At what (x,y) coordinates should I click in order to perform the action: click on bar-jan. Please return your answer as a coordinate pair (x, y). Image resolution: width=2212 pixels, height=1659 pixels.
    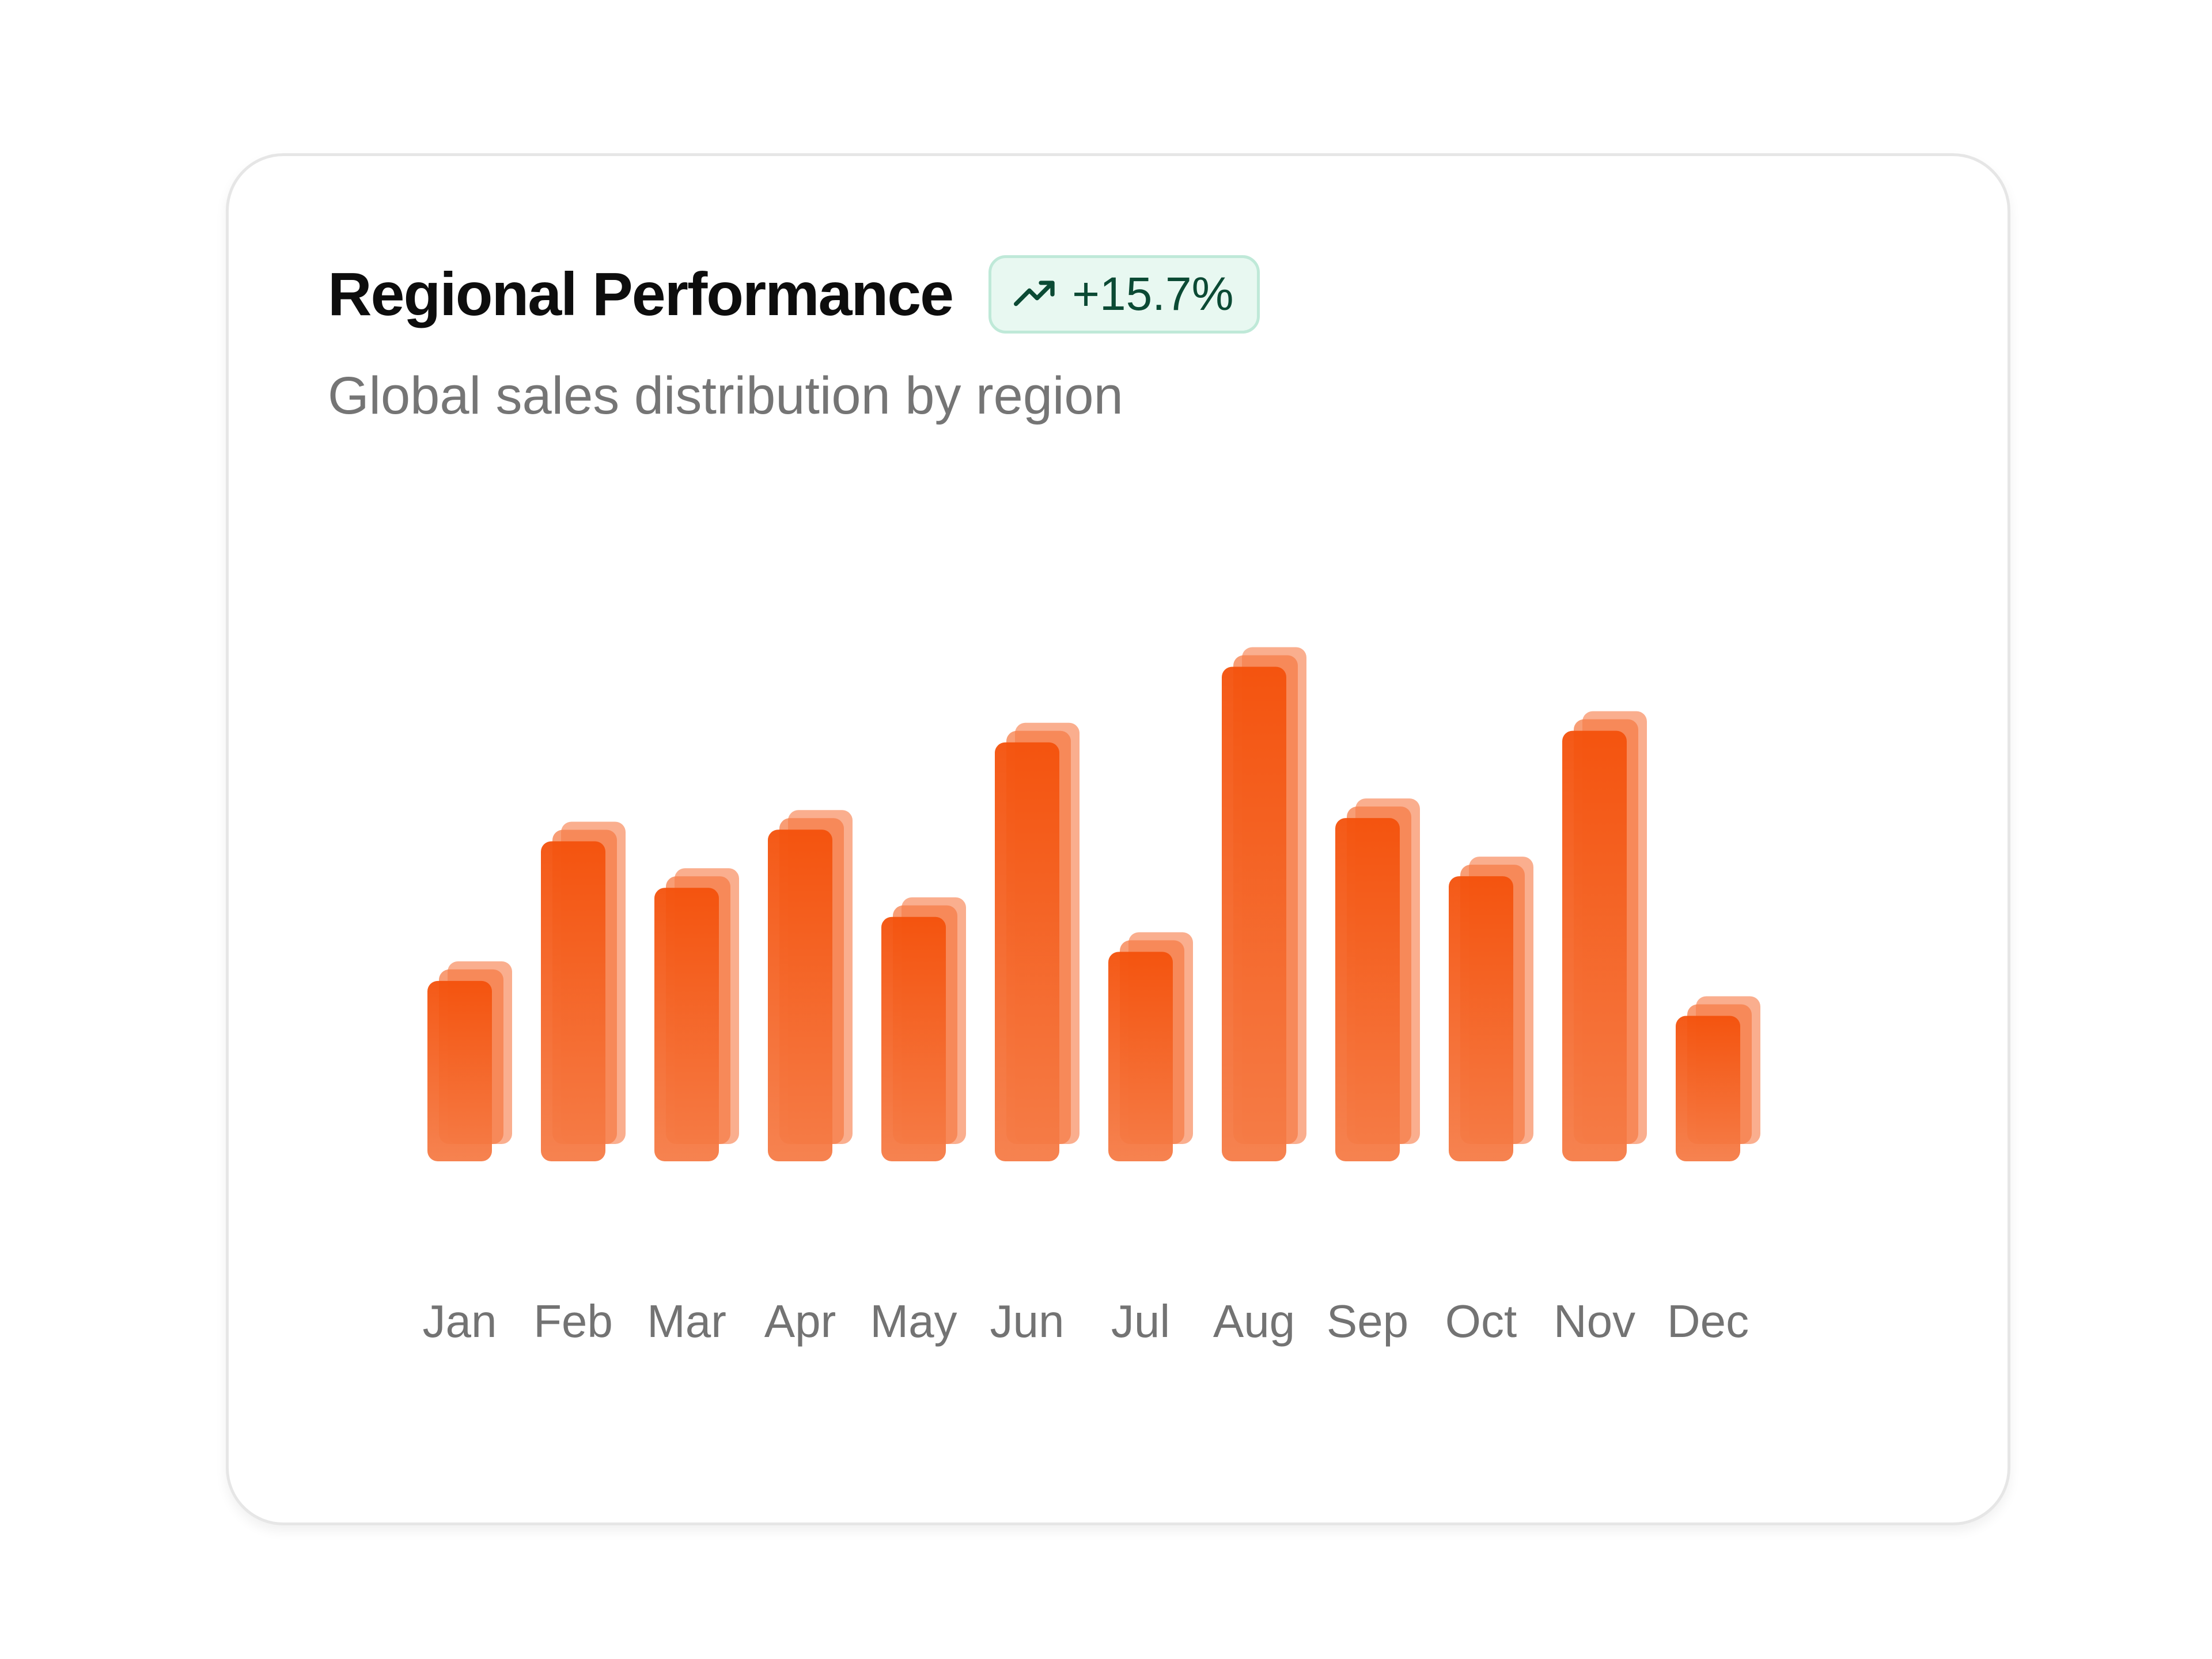
    Looking at the image, I should click on (459, 1070).